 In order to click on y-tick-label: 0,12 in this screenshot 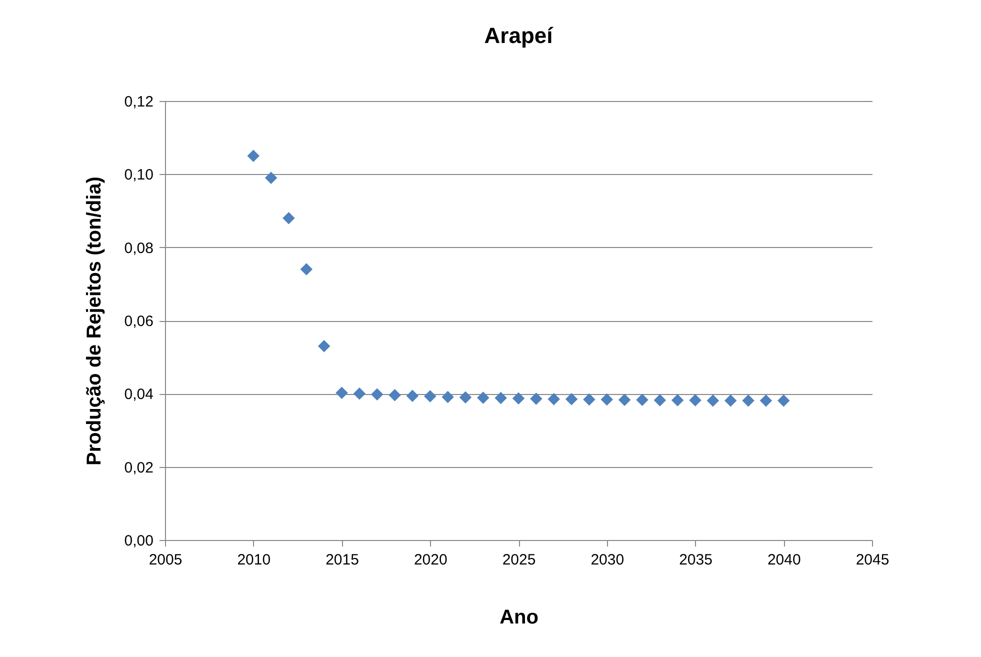, I will do `click(139, 102)`.